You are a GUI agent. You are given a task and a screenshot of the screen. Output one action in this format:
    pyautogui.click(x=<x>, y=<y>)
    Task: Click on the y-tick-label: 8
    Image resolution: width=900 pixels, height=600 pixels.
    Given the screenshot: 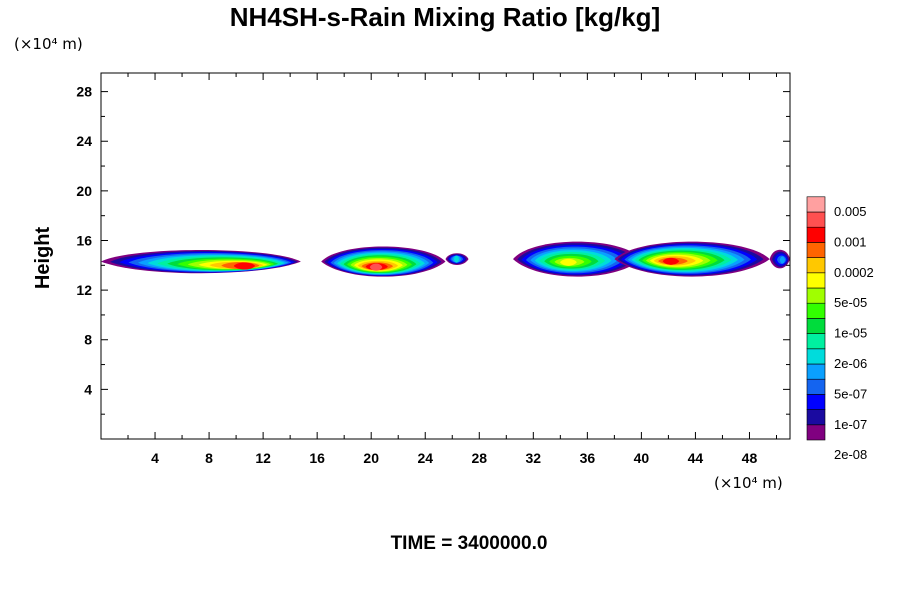 What is the action you would take?
    pyautogui.click(x=88, y=340)
    